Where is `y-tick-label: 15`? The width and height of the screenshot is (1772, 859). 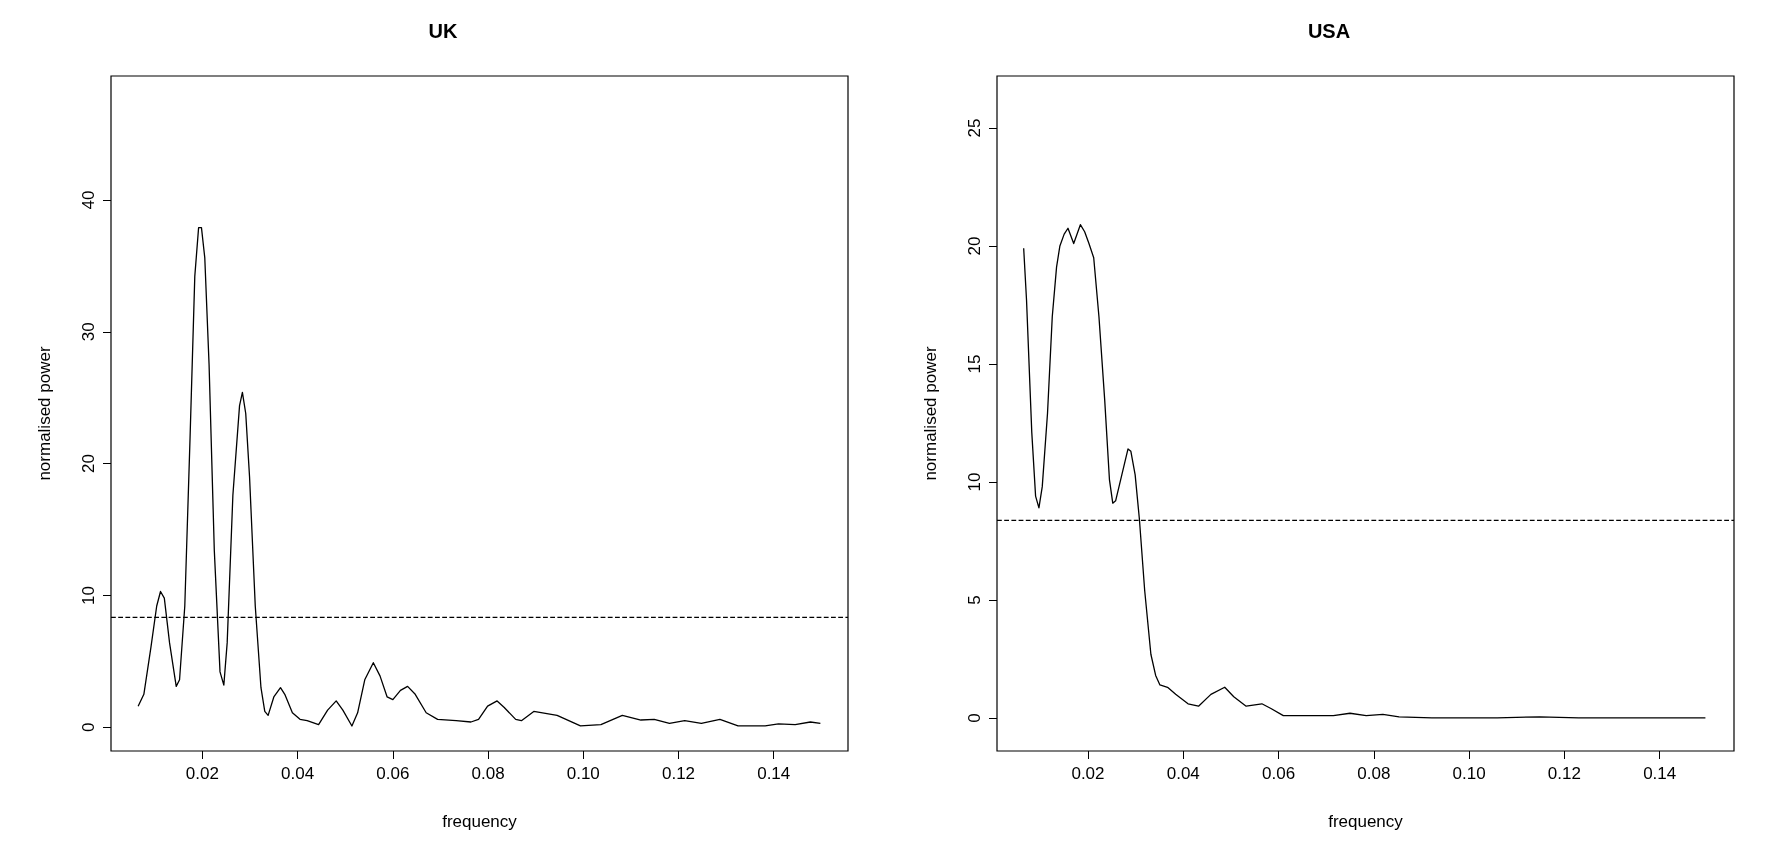
y-tick-label: 15 is located at coordinates (974, 364).